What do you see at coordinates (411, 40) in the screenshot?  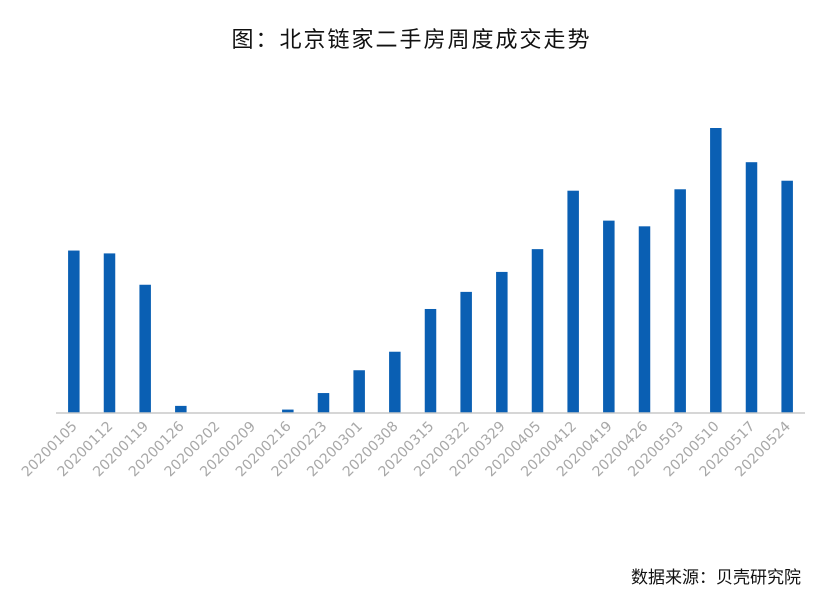 I see `chart-title: 图：北京链家二手房周度成交走势` at bounding box center [411, 40].